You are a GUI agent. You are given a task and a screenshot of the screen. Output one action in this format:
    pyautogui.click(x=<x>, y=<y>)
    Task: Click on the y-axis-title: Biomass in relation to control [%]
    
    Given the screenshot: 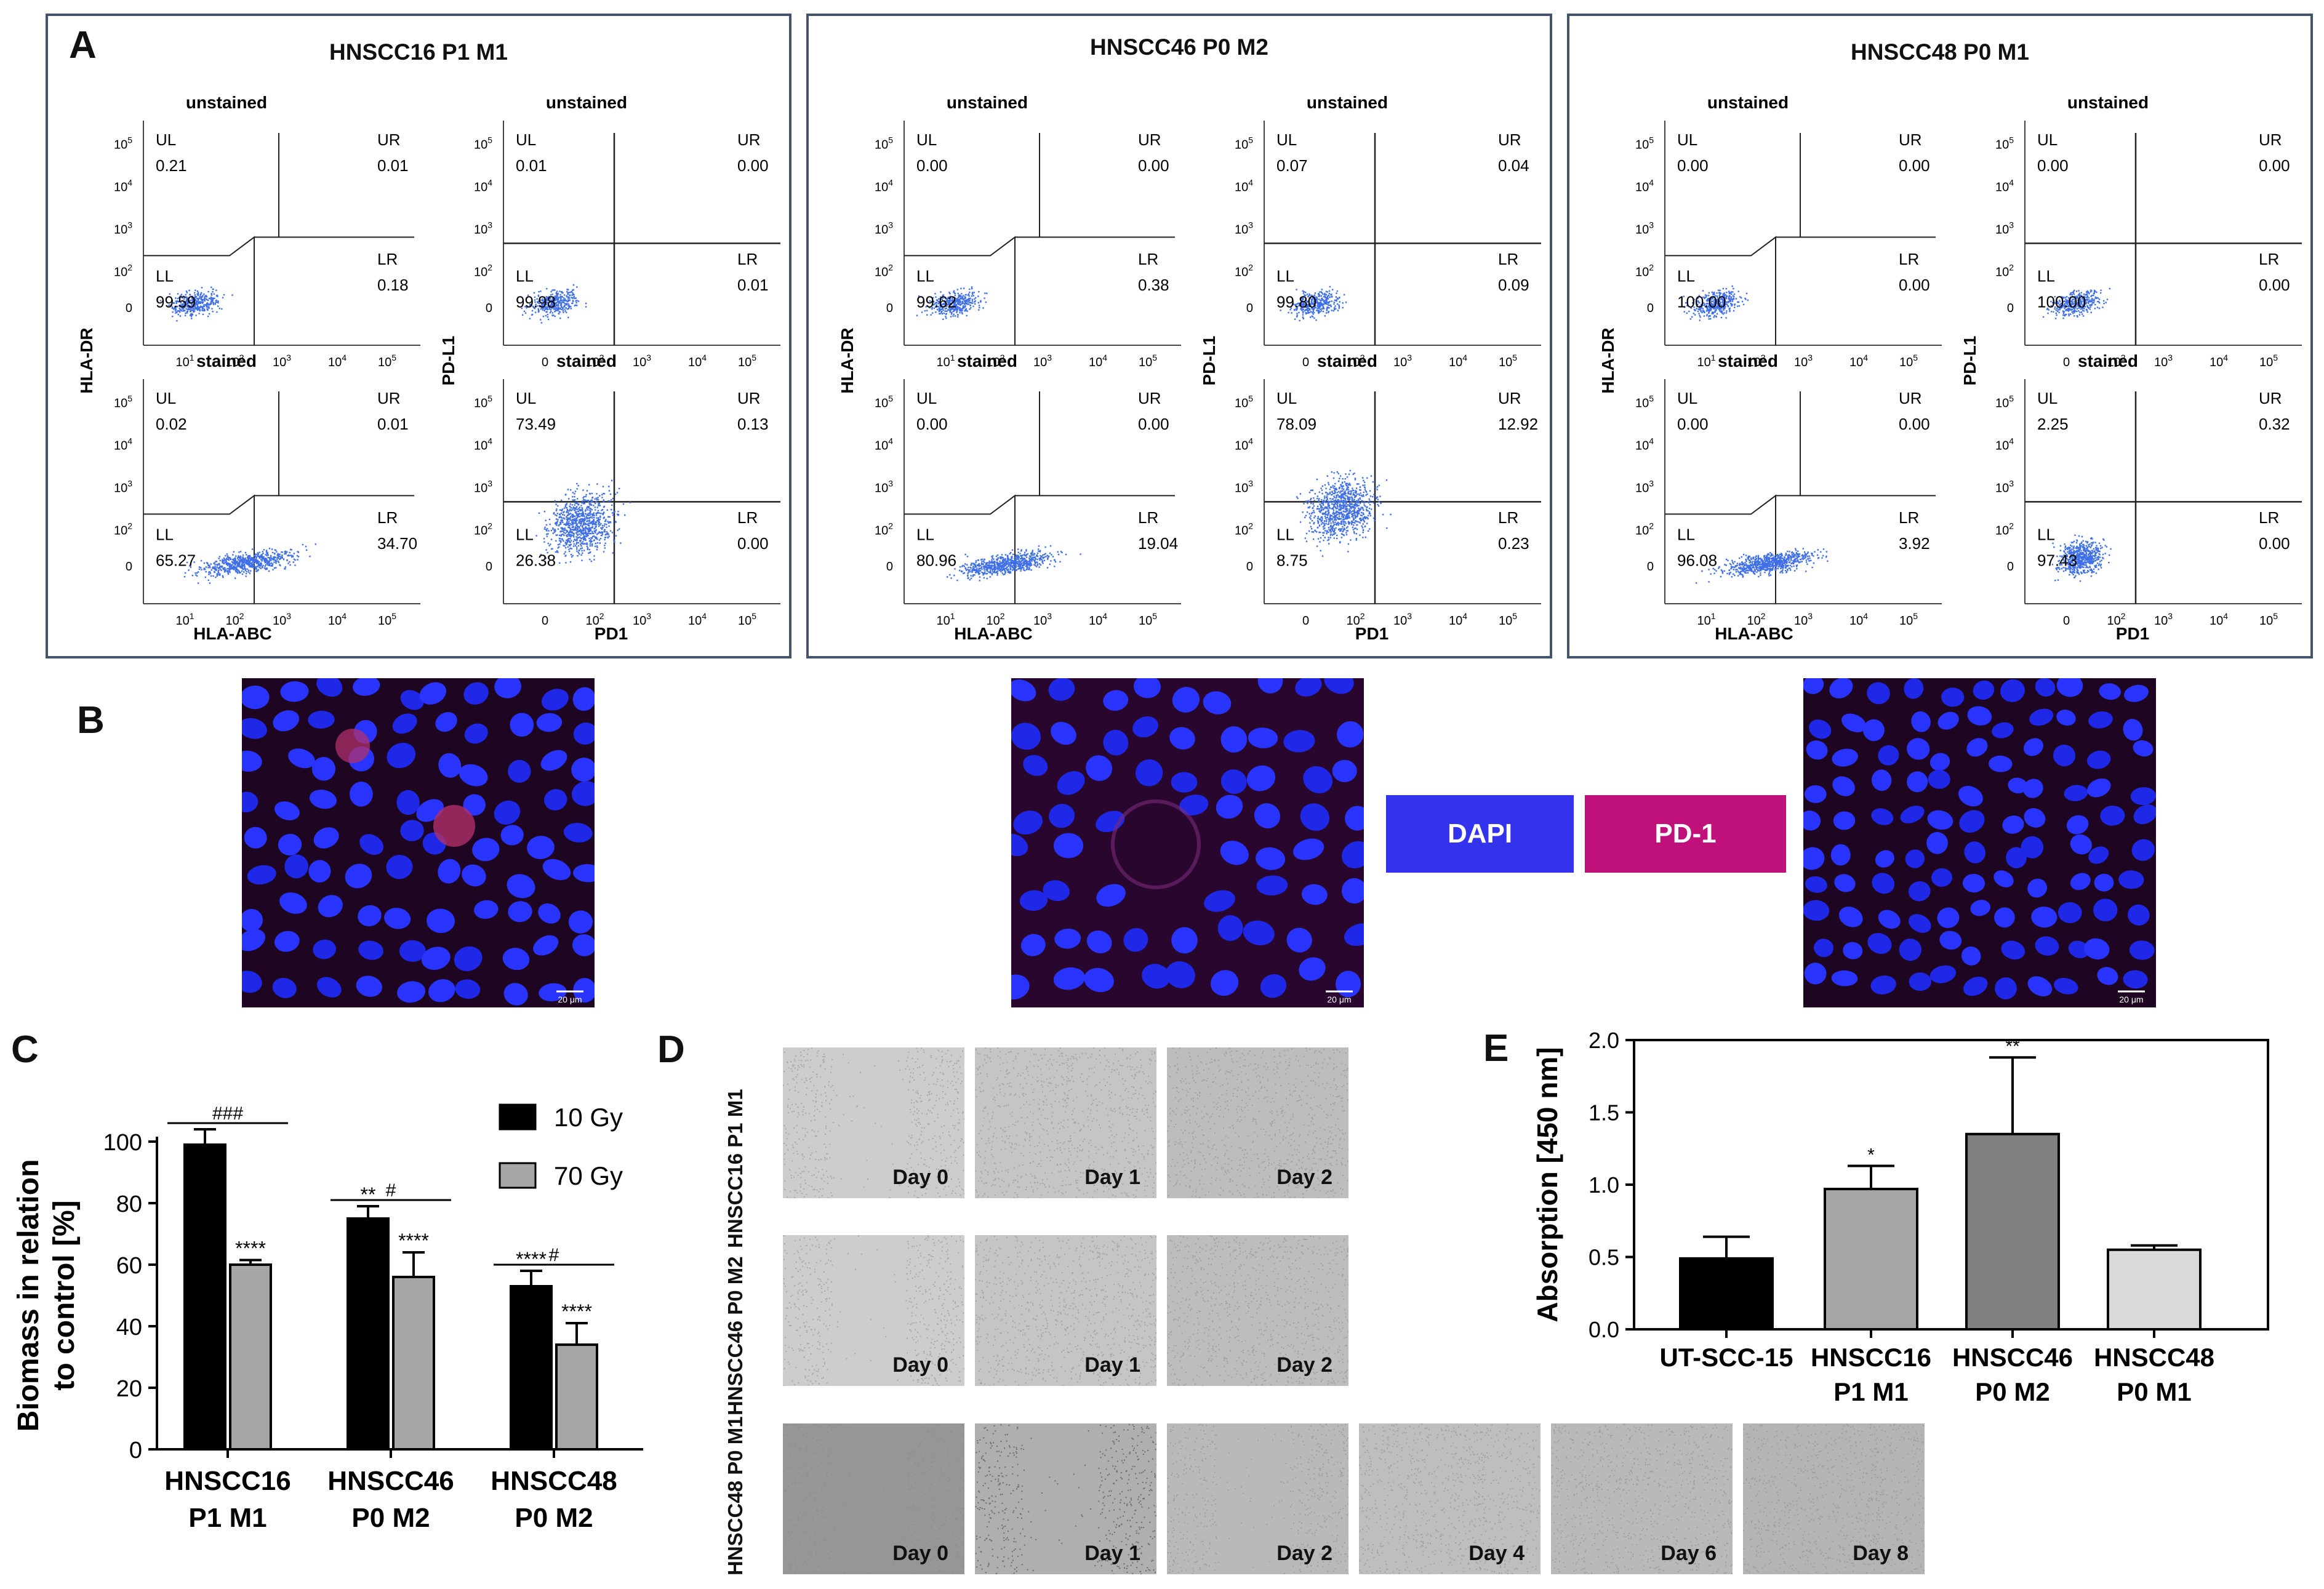 What is the action you would take?
    pyautogui.click(x=46, y=1296)
    